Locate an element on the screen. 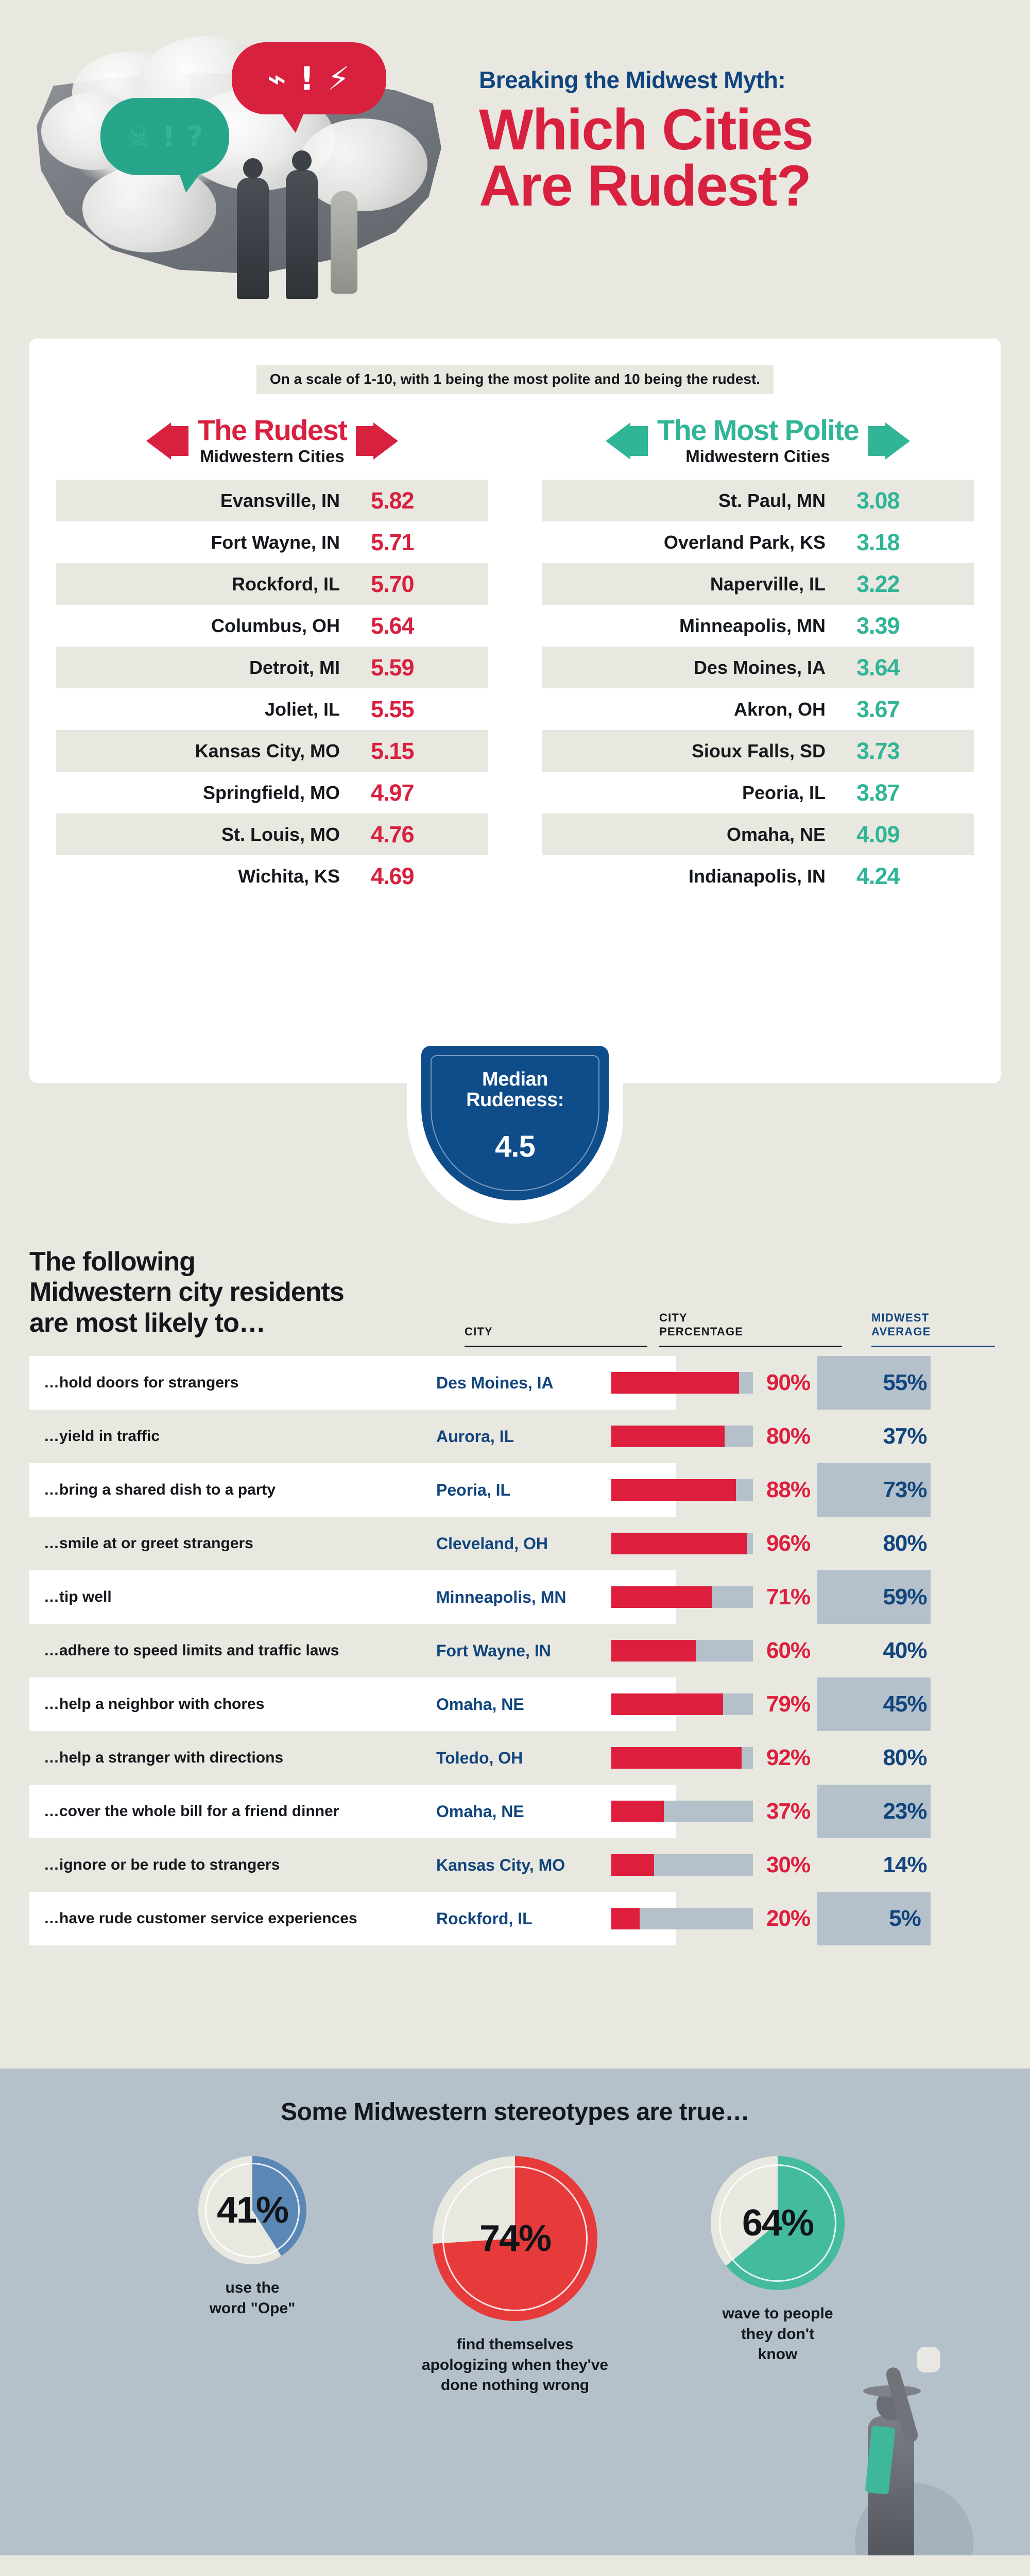  city-row: Omaha, NE 4.09 is located at coordinates (758, 834).